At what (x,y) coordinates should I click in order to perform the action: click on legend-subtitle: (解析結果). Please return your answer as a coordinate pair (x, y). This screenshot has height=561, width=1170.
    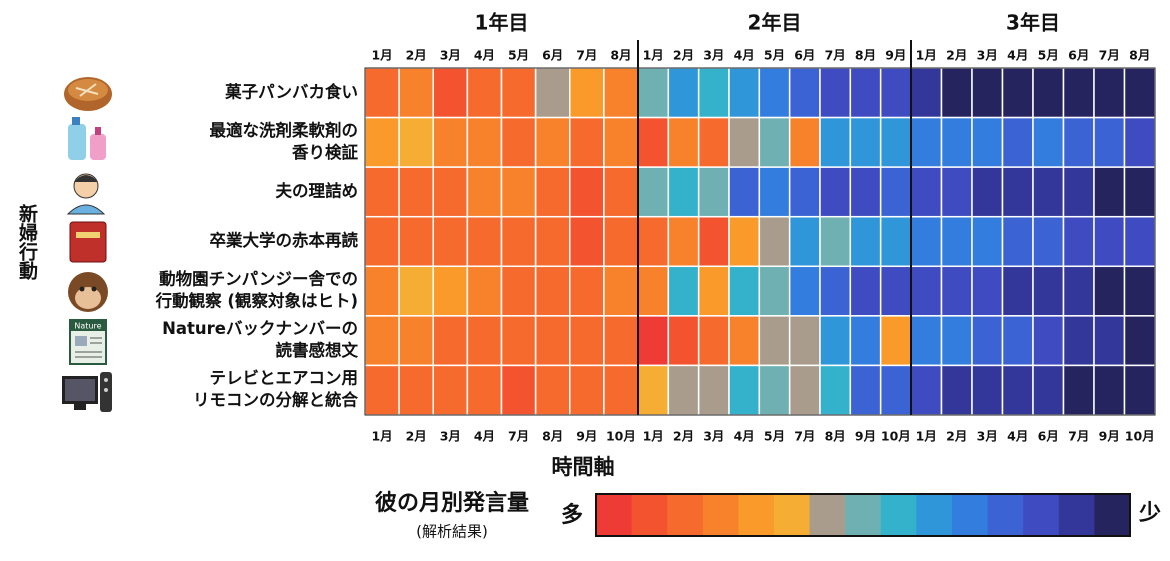
    Looking at the image, I should click on (452, 532).